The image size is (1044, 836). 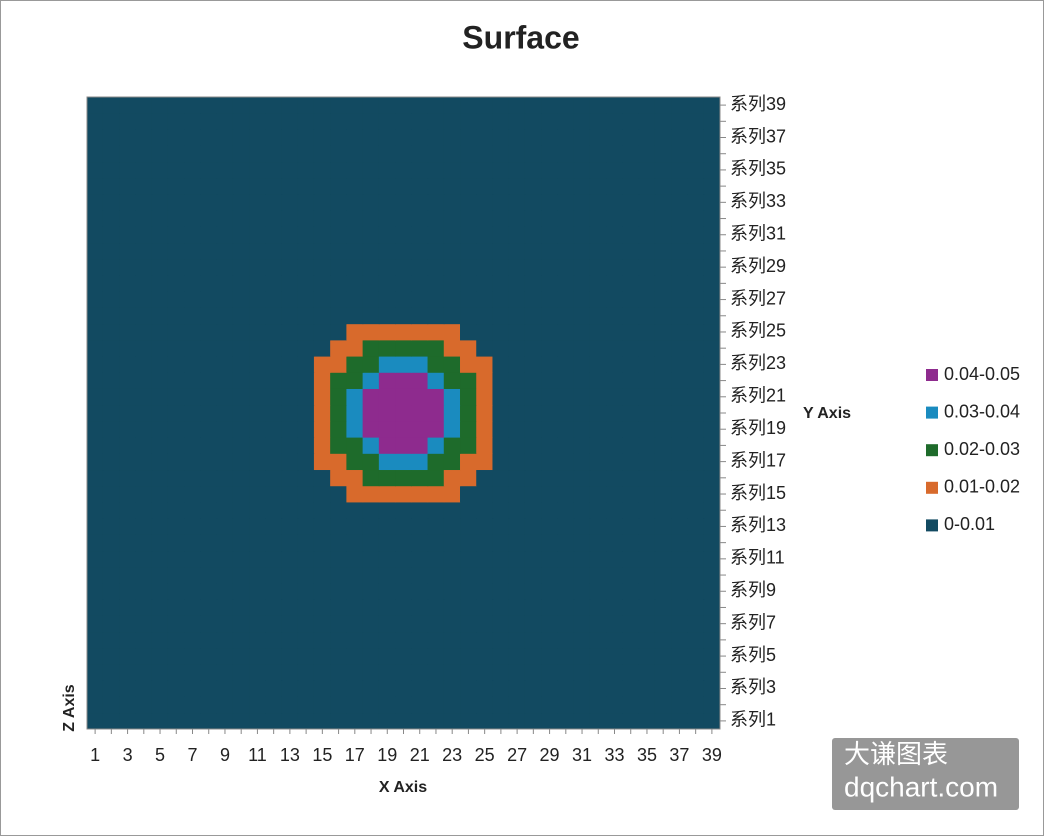 I want to click on z-axis-title: Z Axis, so click(x=69, y=708).